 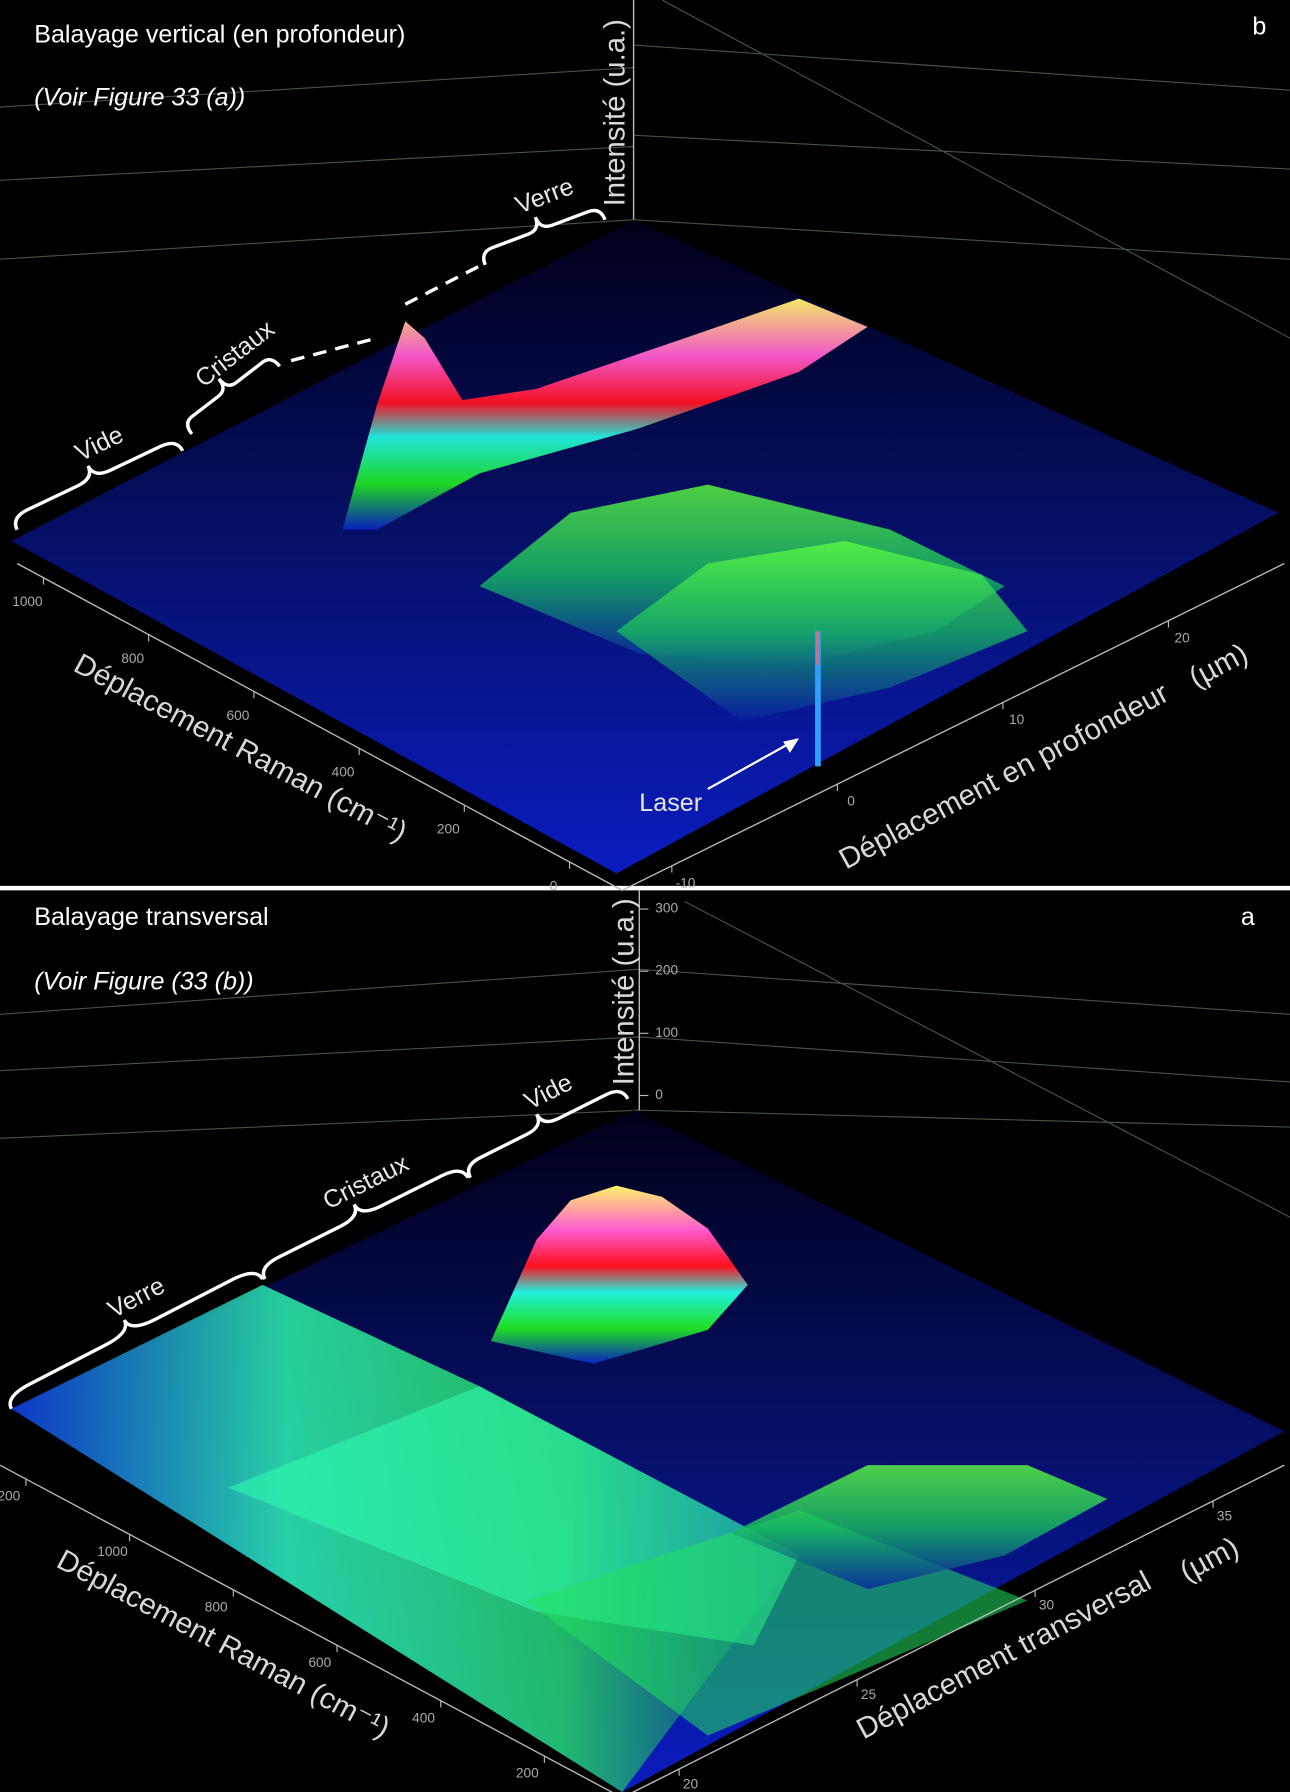 I want to click on annotation: Laser, so click(x=670, y=803).